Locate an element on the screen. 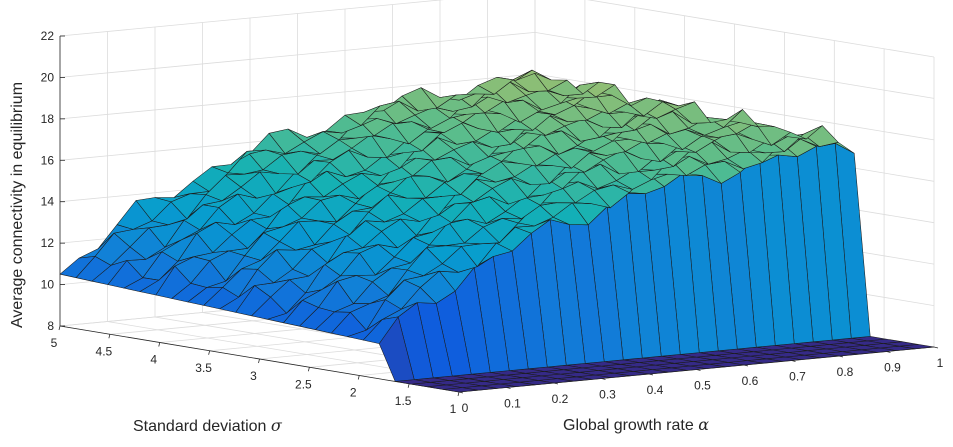  z-tick-label: 8 is located at coordinates (50, 326).